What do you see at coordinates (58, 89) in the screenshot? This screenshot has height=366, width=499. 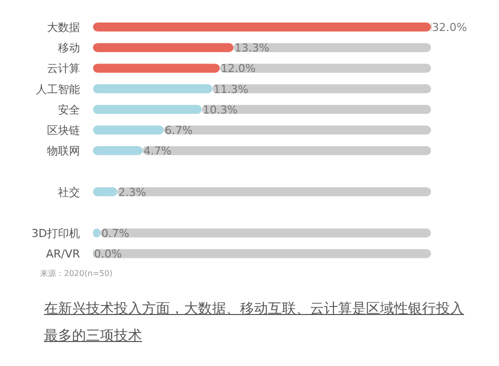 I see `y-tick-label: 人工智能` at bounding box center [58, 89].